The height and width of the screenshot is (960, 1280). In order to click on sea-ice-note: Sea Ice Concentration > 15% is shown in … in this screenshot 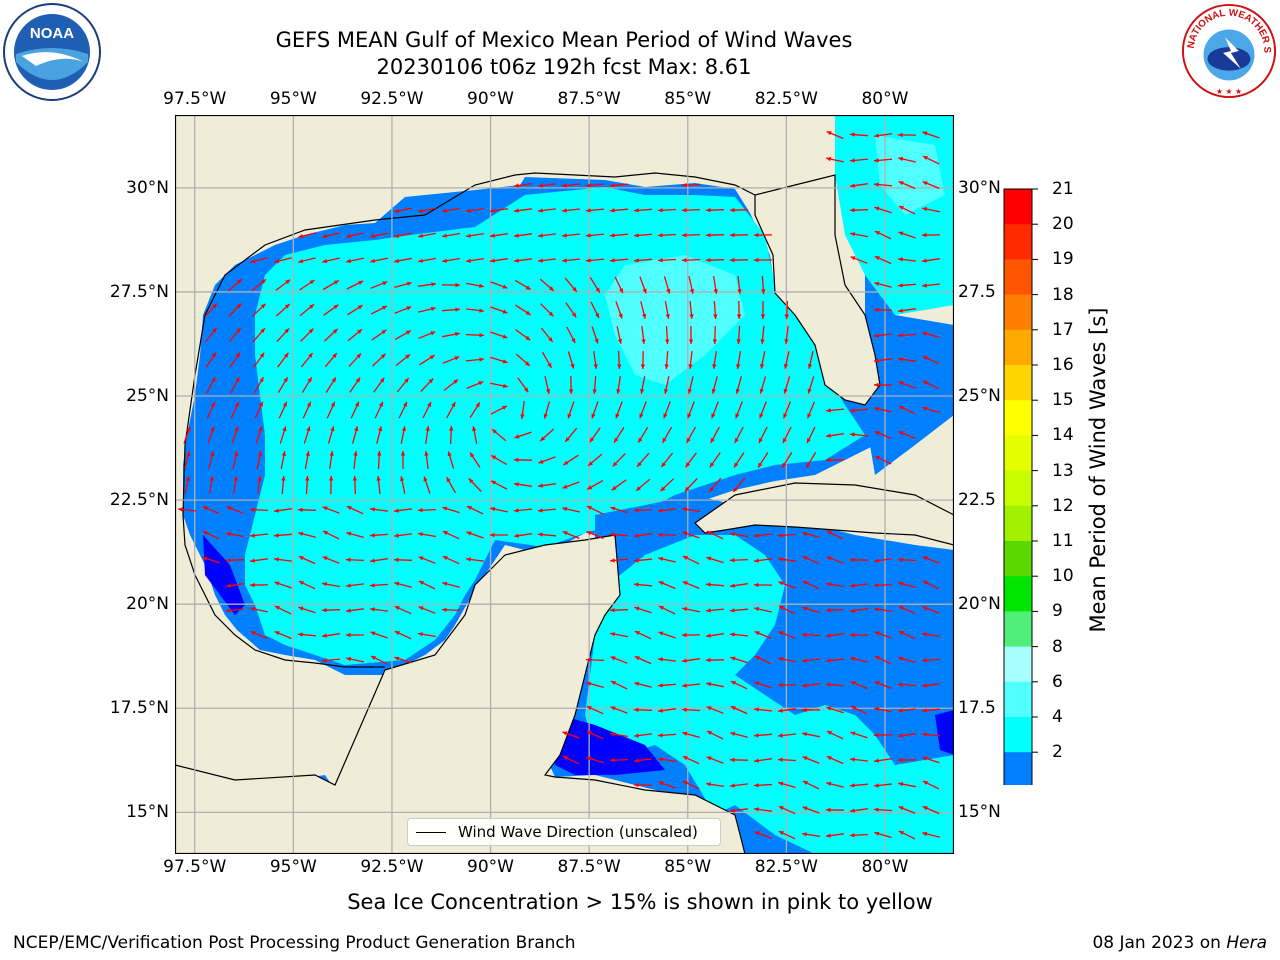, I will do `click(640, 902)`.